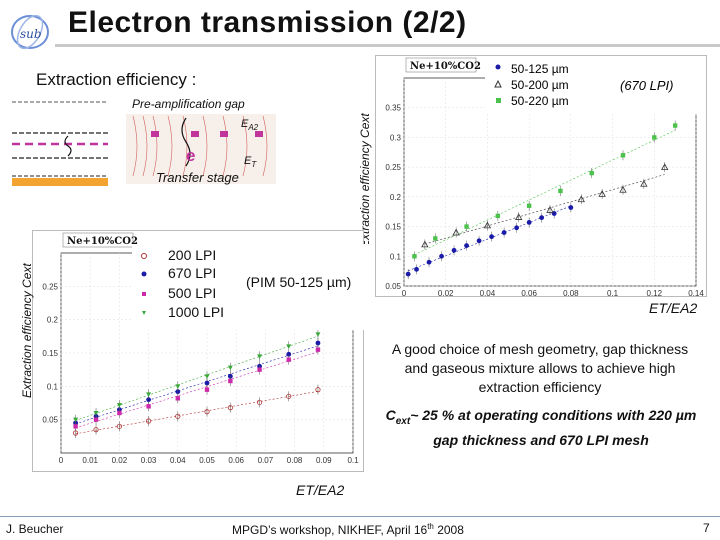 The height and width of the screenshot is (540, 720). I want to click on chart2-xtick: 0.1, so click(353, 460).